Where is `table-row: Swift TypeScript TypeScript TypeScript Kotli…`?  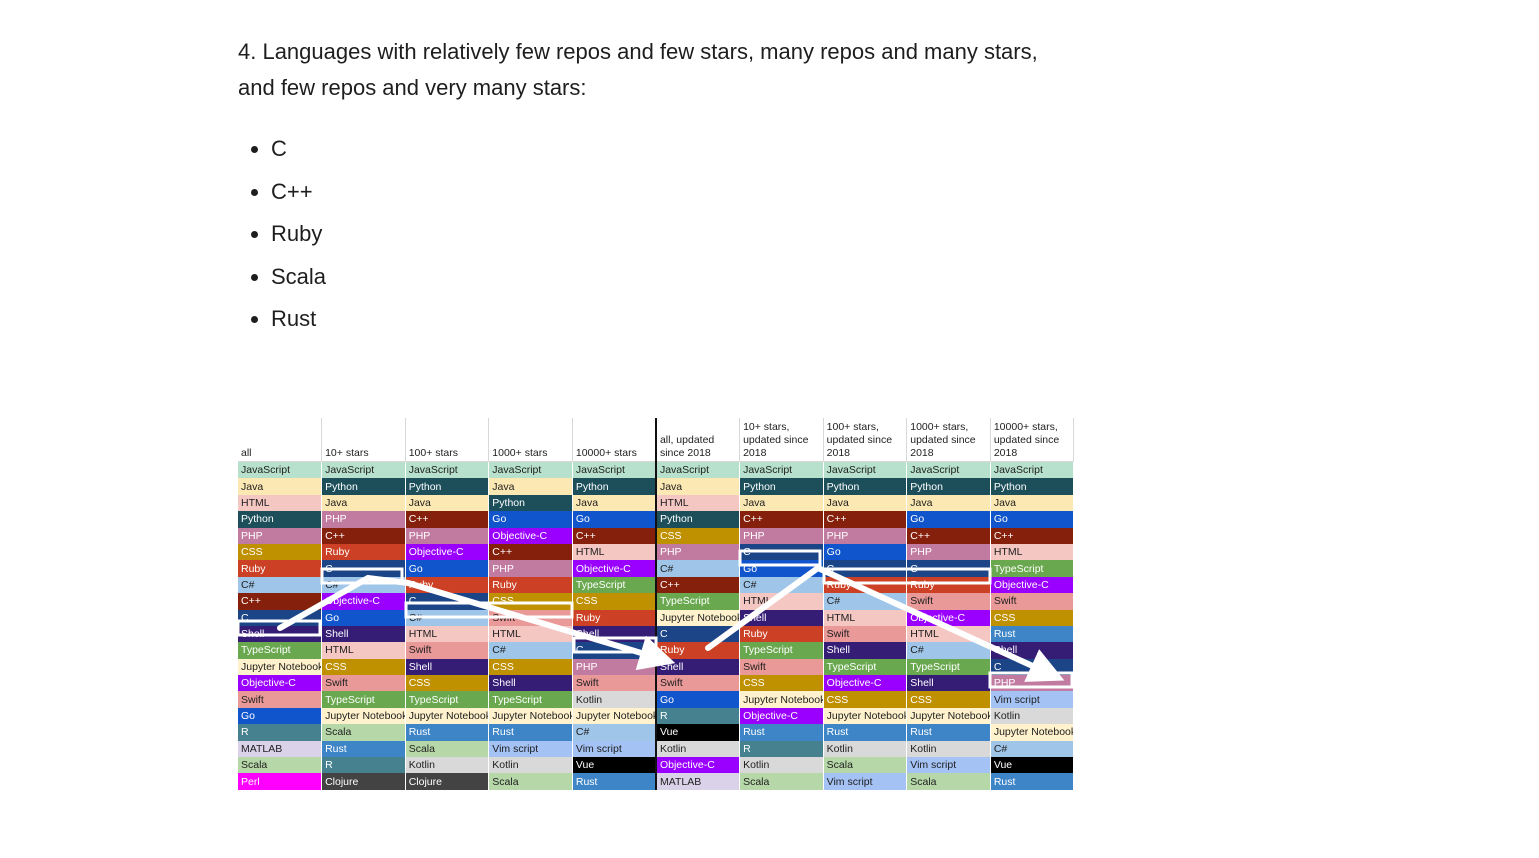 table-row: Swift TypeScript TypeScript TypeScript Kotli… is located at coordinates (656, 699).